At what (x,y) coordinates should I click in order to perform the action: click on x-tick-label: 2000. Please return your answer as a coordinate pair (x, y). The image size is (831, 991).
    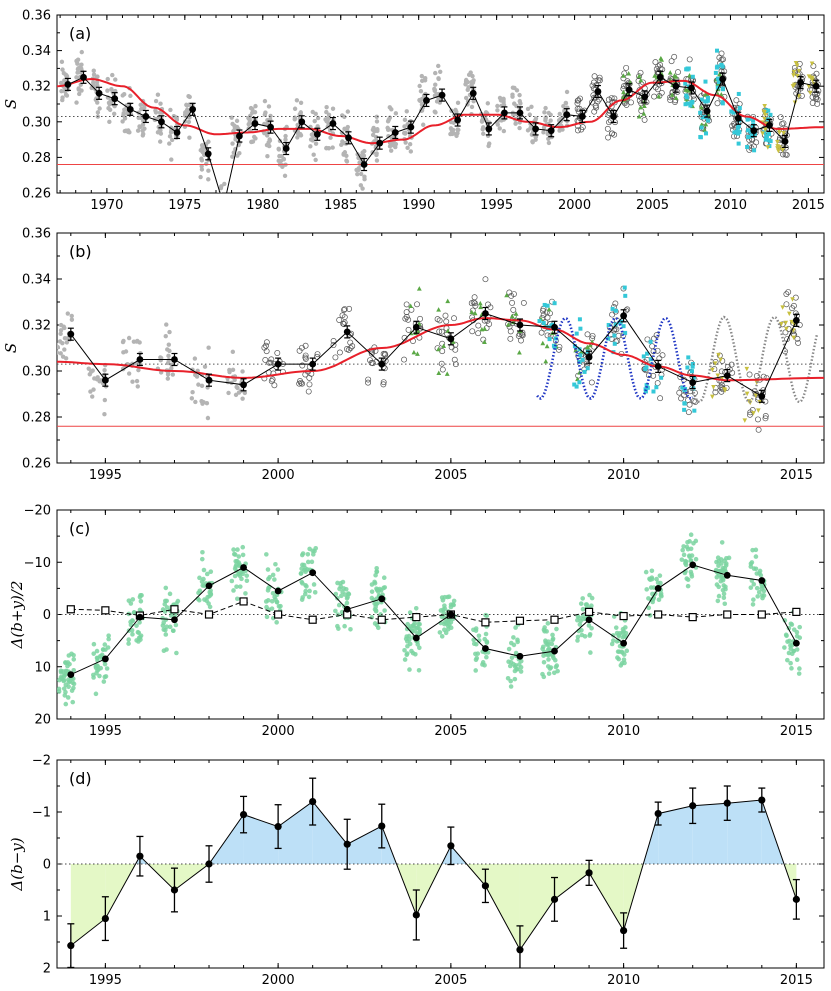
    Looking at the image, I should click on (574, 205).